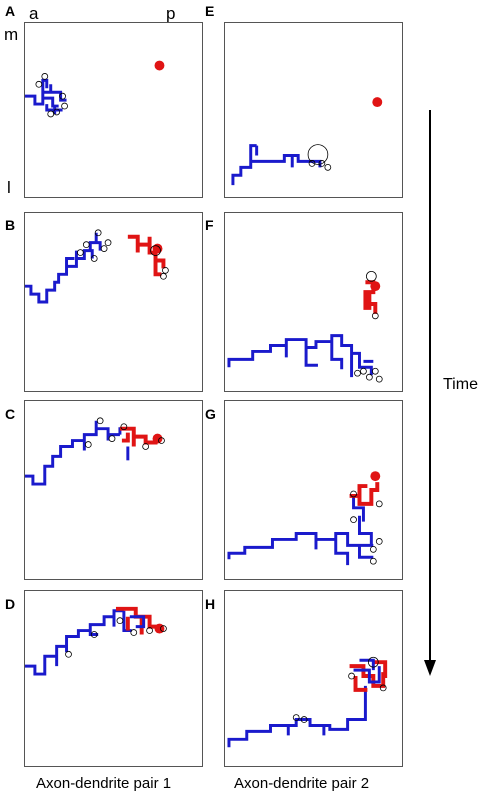 The width and height of the screenshot is (487, 799). I want to click on panel-d, so click(113, 678).